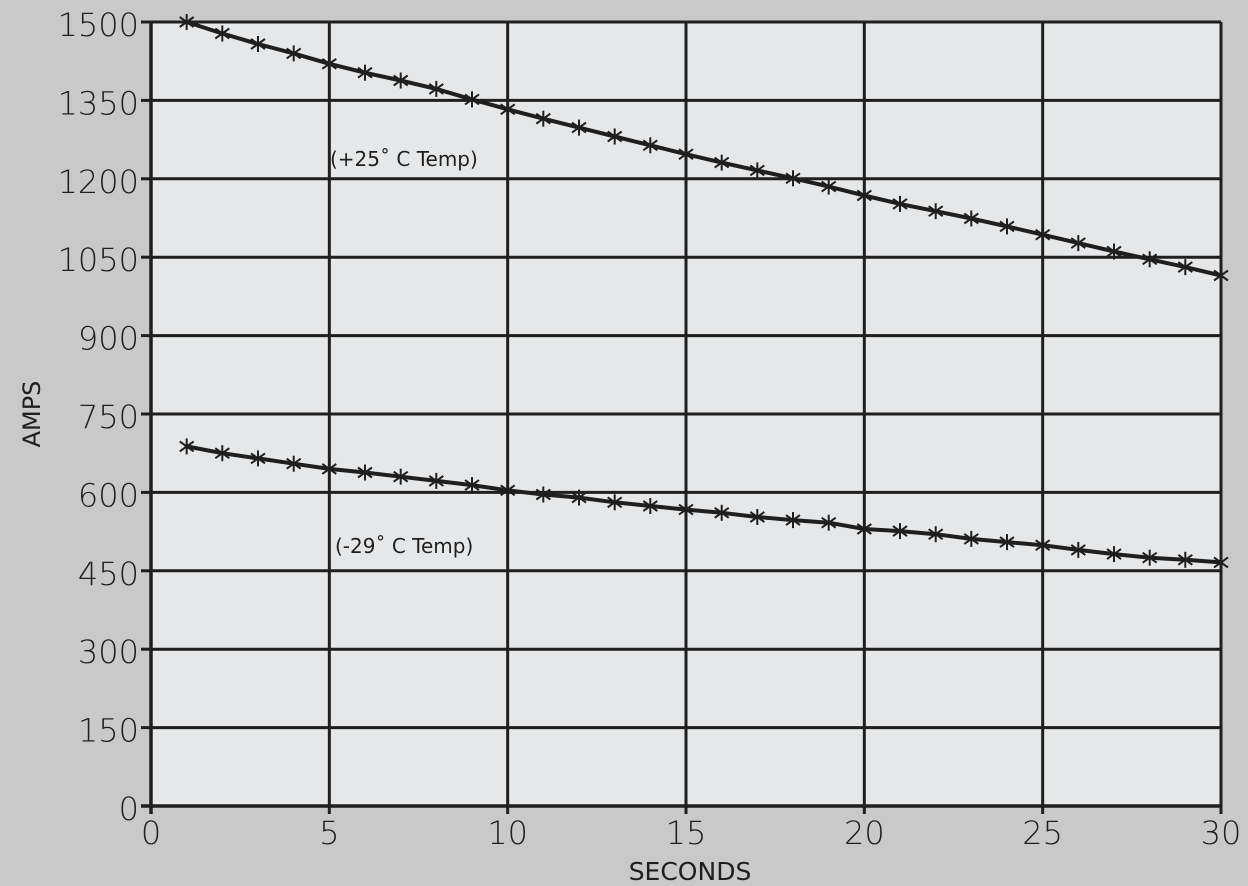  I want to click on y-axis-title: AMPS, so click(32, 414).